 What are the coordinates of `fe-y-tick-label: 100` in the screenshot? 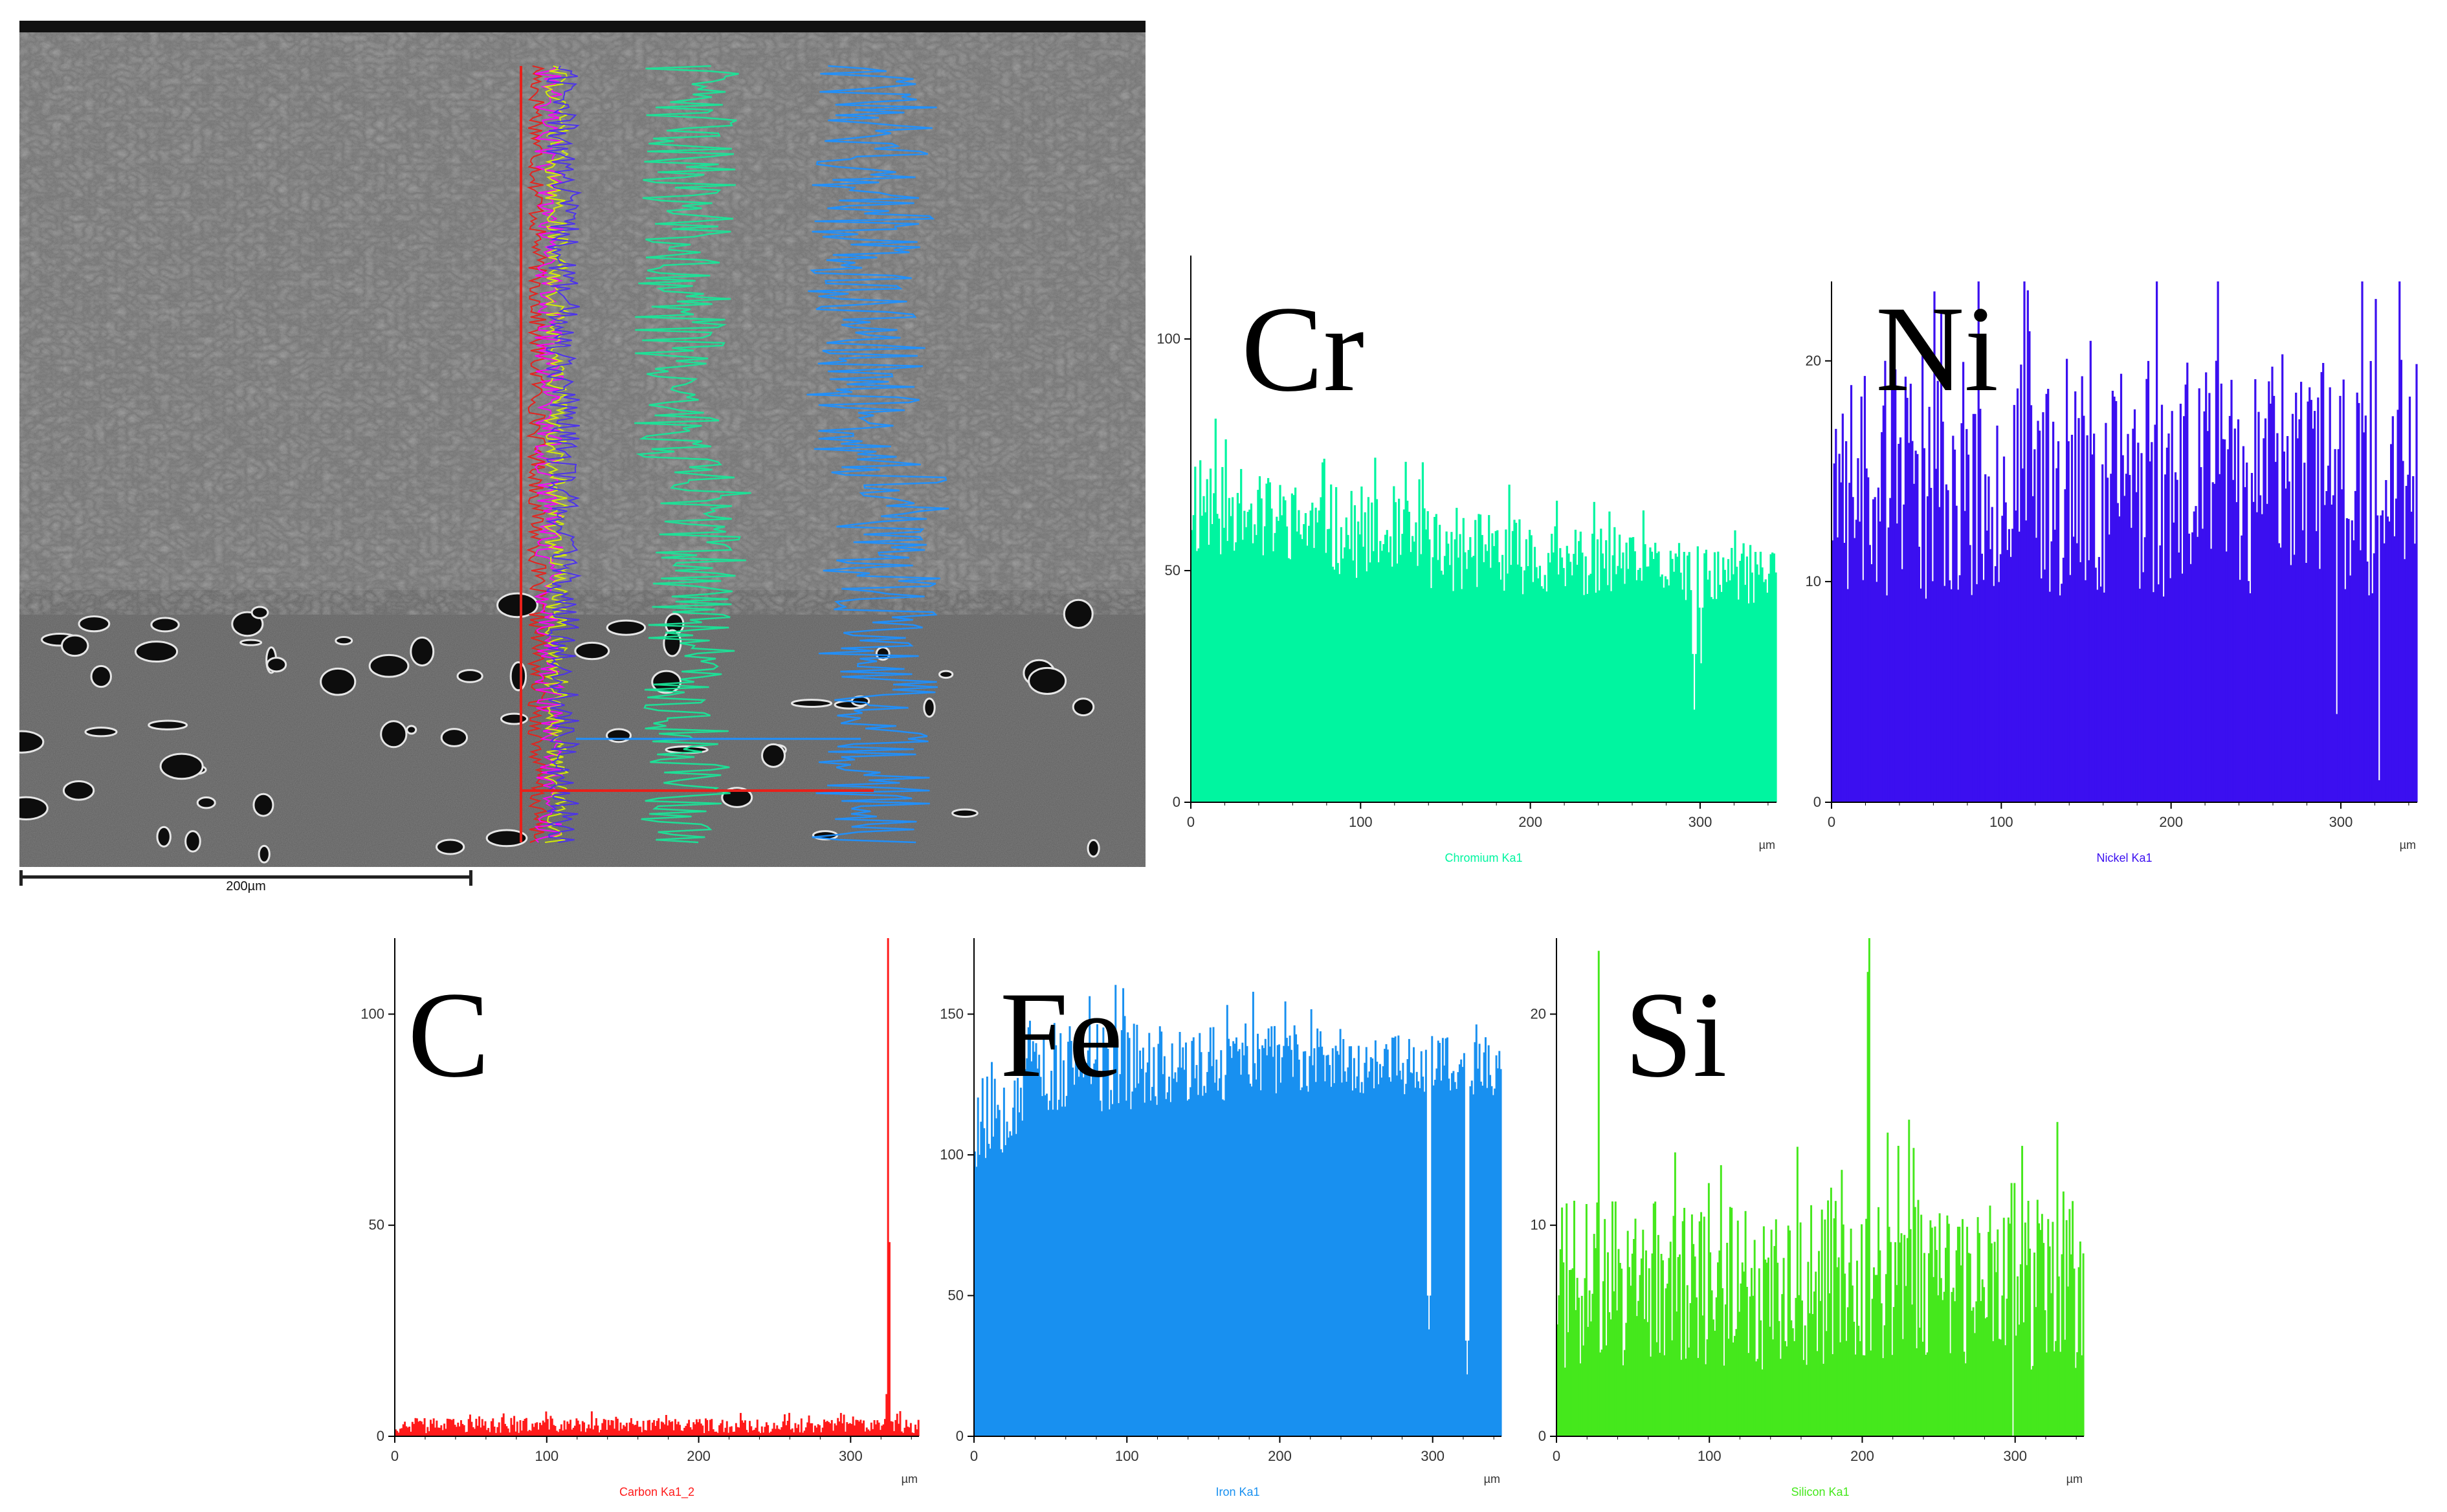 It's located at (952, 1154).